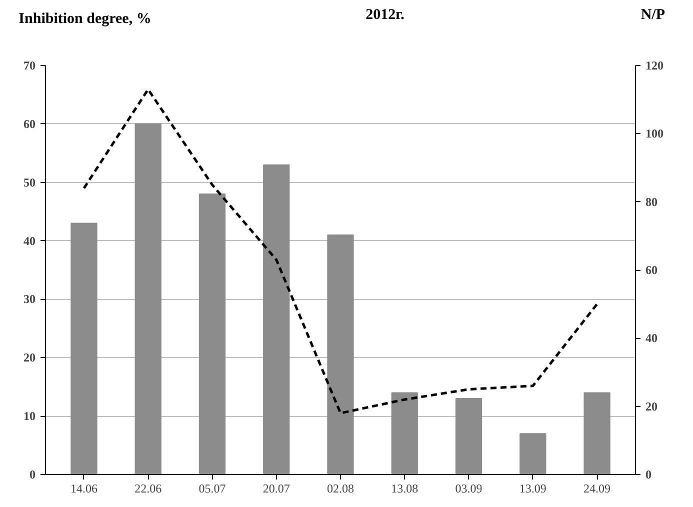 This screenshot has height=507, width=693. Describe the element at coordinates (404, 489) in the screenshot. I see `x-tick-label: 13.08` at that location.